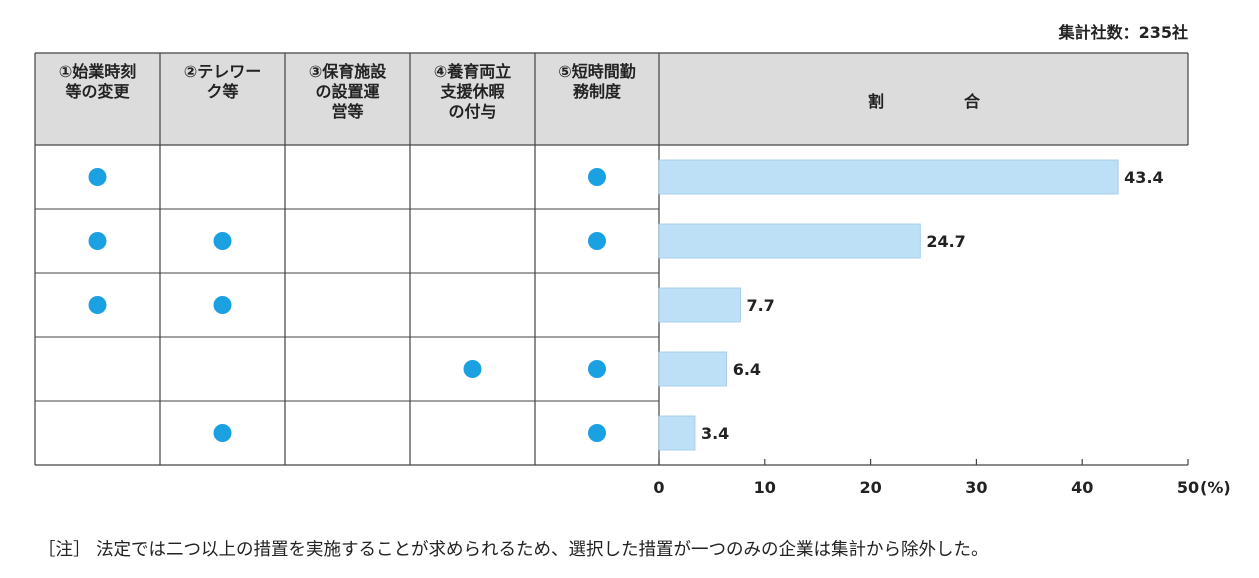 This screenshot has height=578, width=1259. I want to click on column-header-3-line-1: ③保育施設, so click(348, 71).